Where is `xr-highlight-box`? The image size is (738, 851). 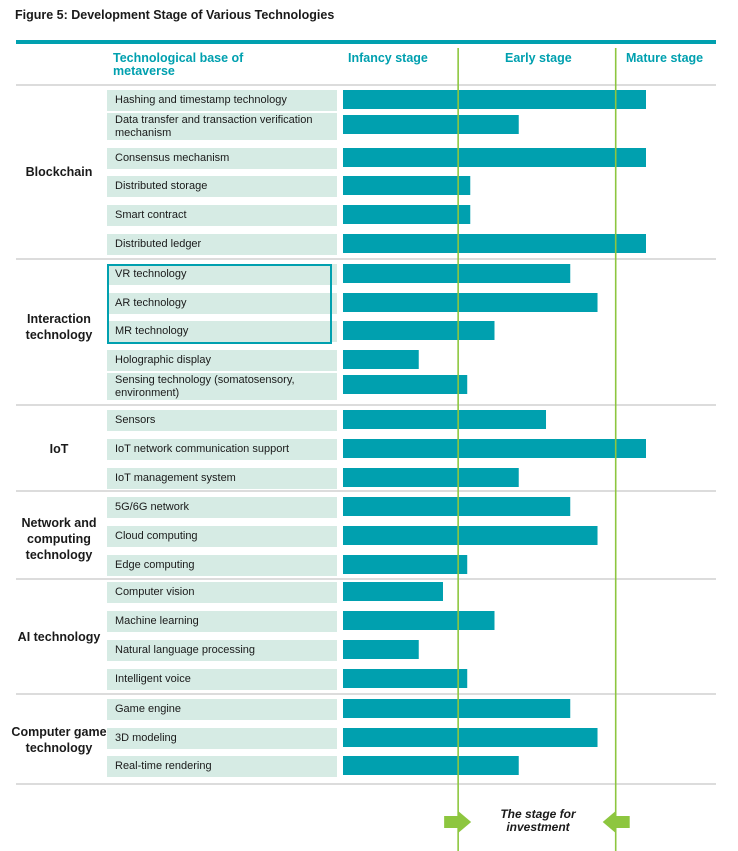
xr-highlight-box is located at coordinates (219, 304).